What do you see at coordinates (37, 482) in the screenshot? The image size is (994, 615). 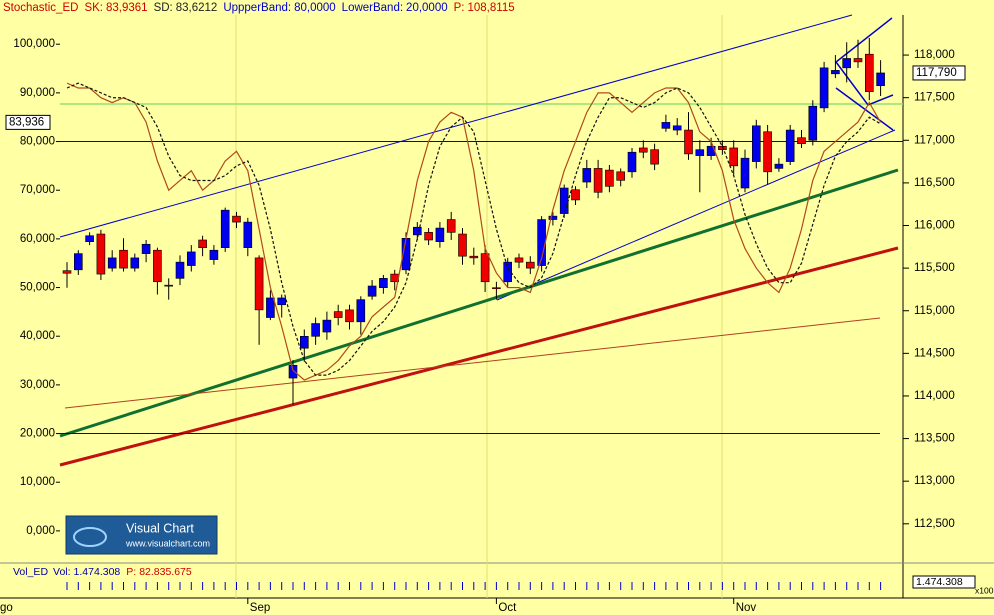 I see `y-tick-label: 10,000` at bounding box center [37, 482].